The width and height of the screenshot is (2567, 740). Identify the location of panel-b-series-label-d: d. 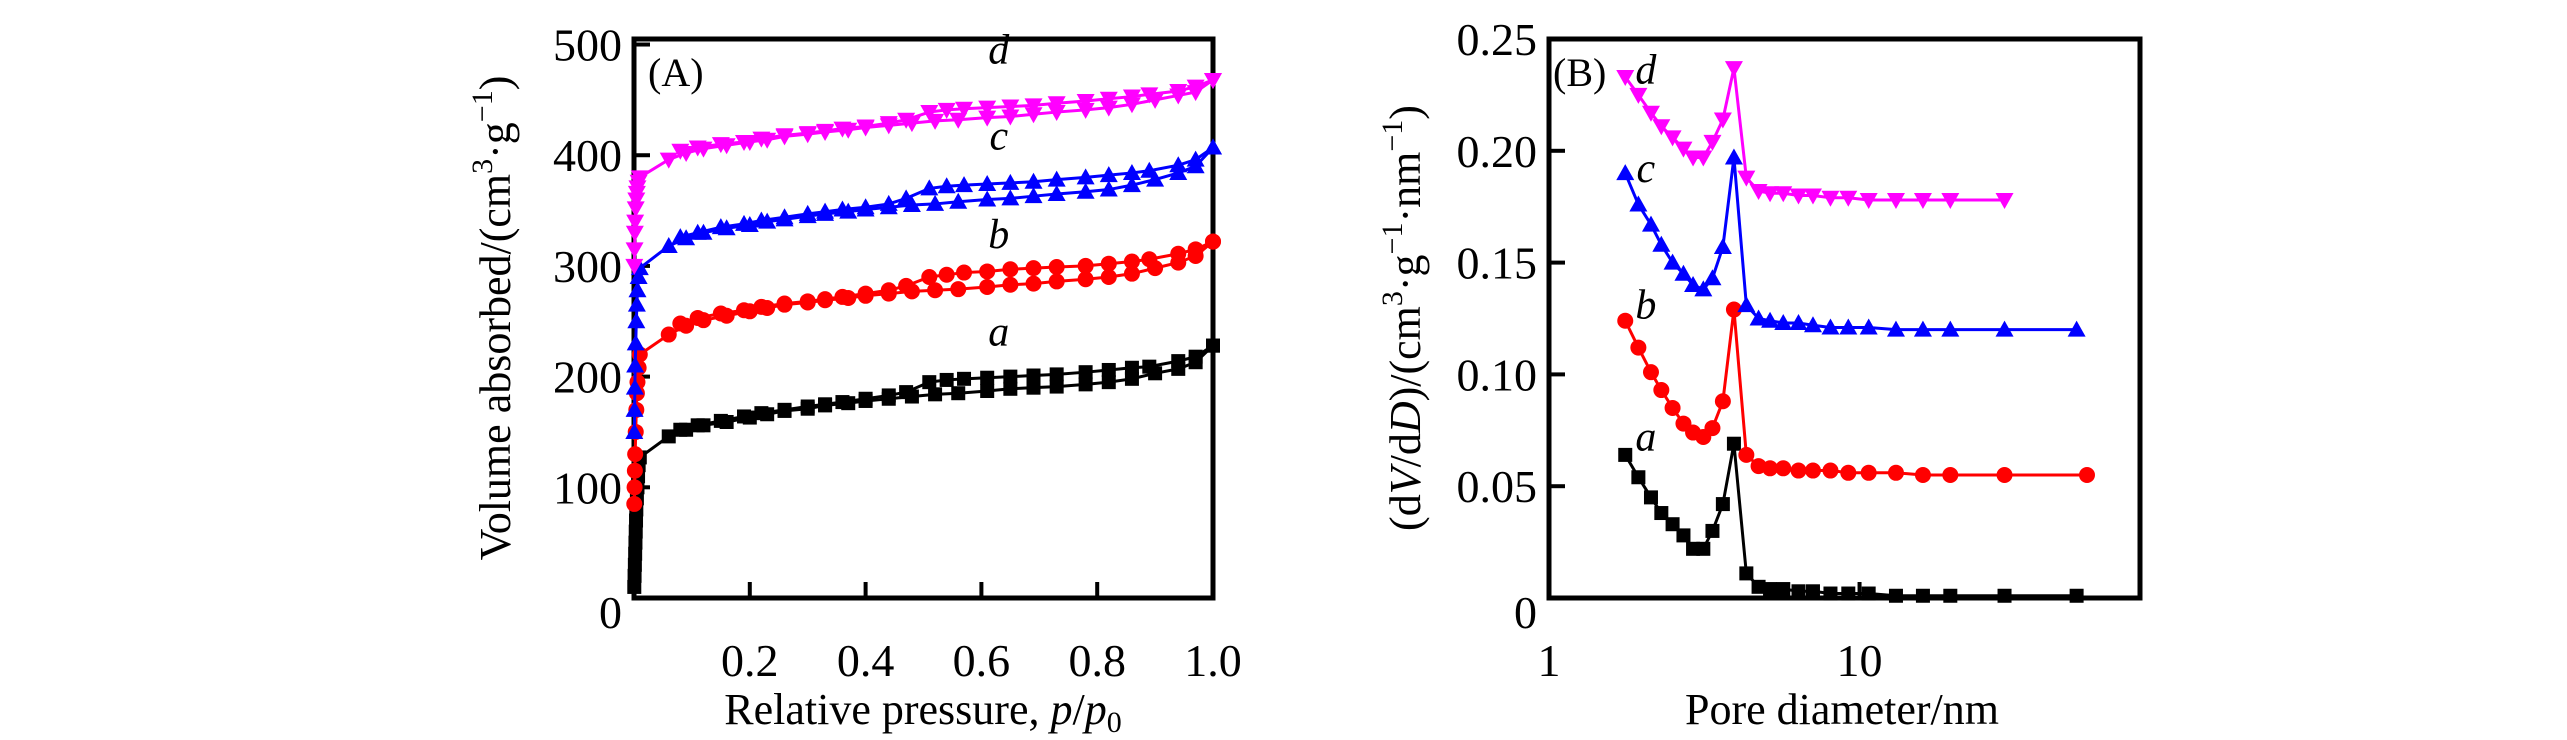
(1646, 71).